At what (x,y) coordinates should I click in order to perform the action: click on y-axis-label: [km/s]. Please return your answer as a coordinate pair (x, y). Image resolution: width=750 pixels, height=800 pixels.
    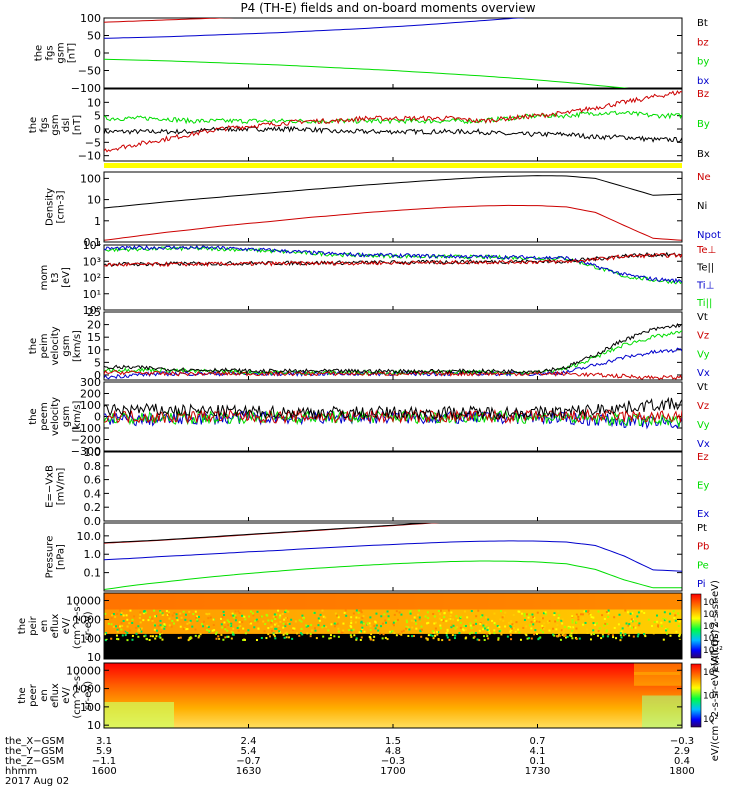
    Looking at the image, I should click on (77, 416).